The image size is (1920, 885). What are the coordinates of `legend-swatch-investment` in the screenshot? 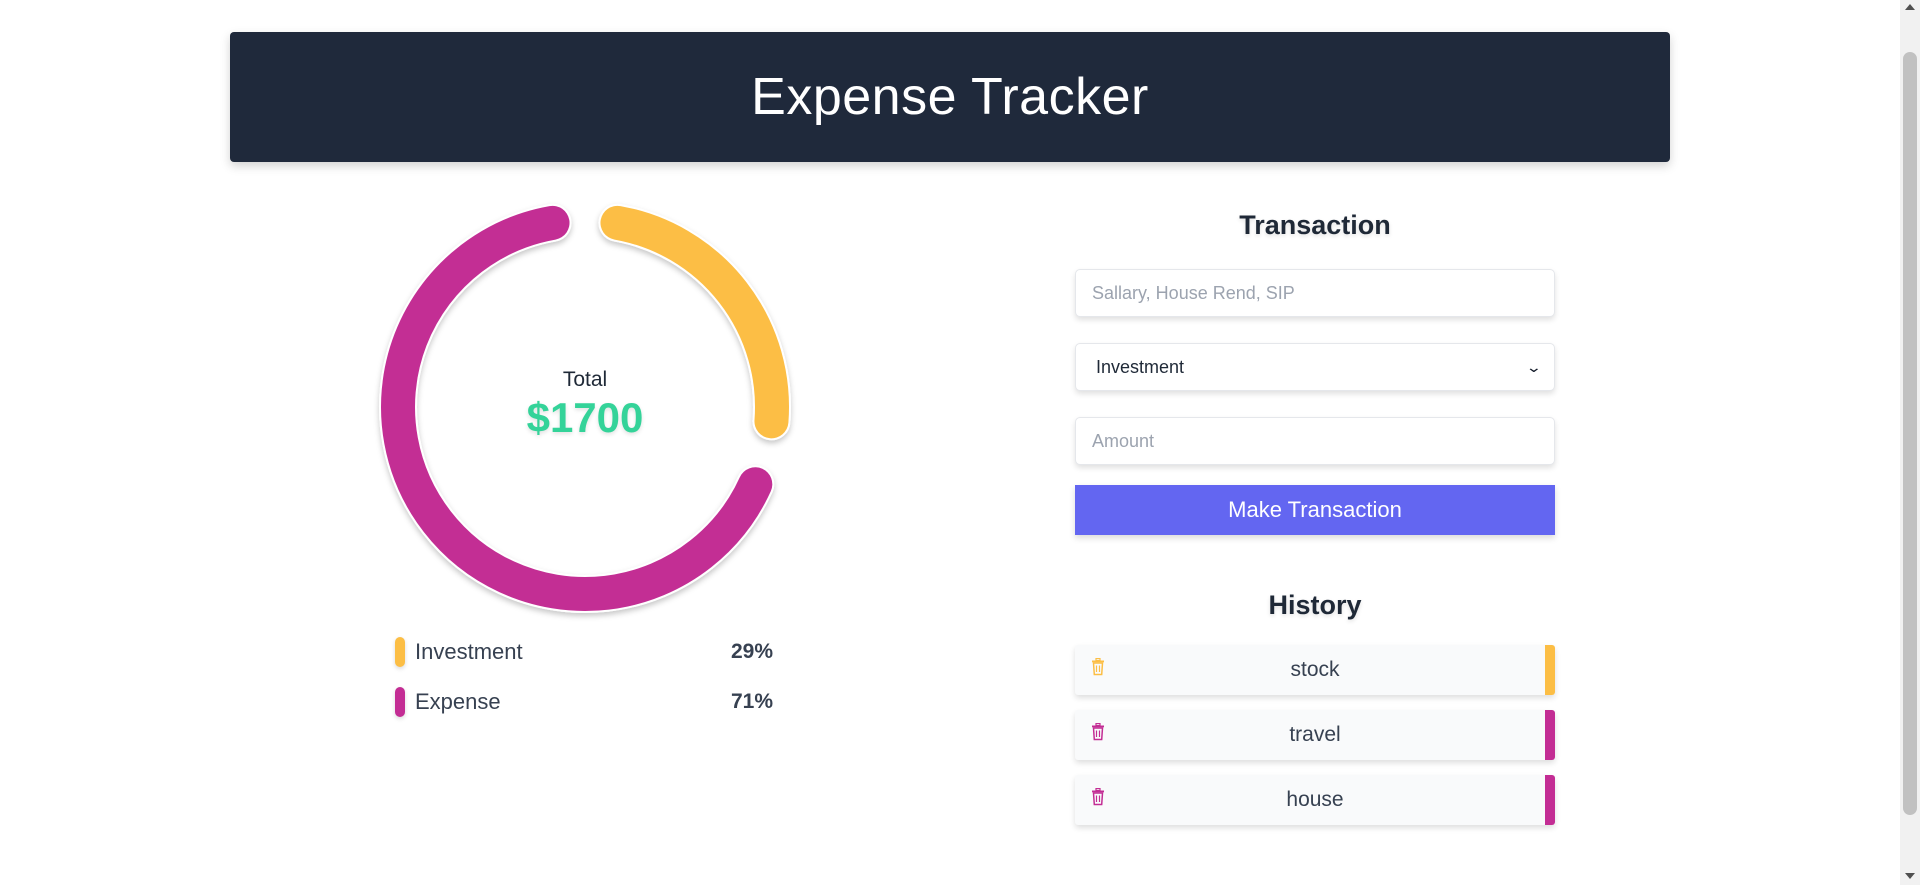 It's located at (400, 652).